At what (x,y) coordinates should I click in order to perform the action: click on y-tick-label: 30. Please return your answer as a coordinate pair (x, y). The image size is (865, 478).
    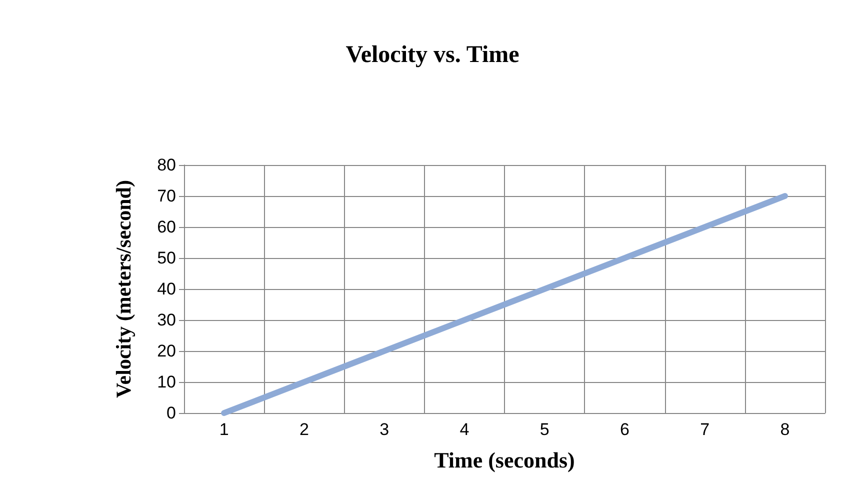
    Looking at the image, I should click on (166, 320).